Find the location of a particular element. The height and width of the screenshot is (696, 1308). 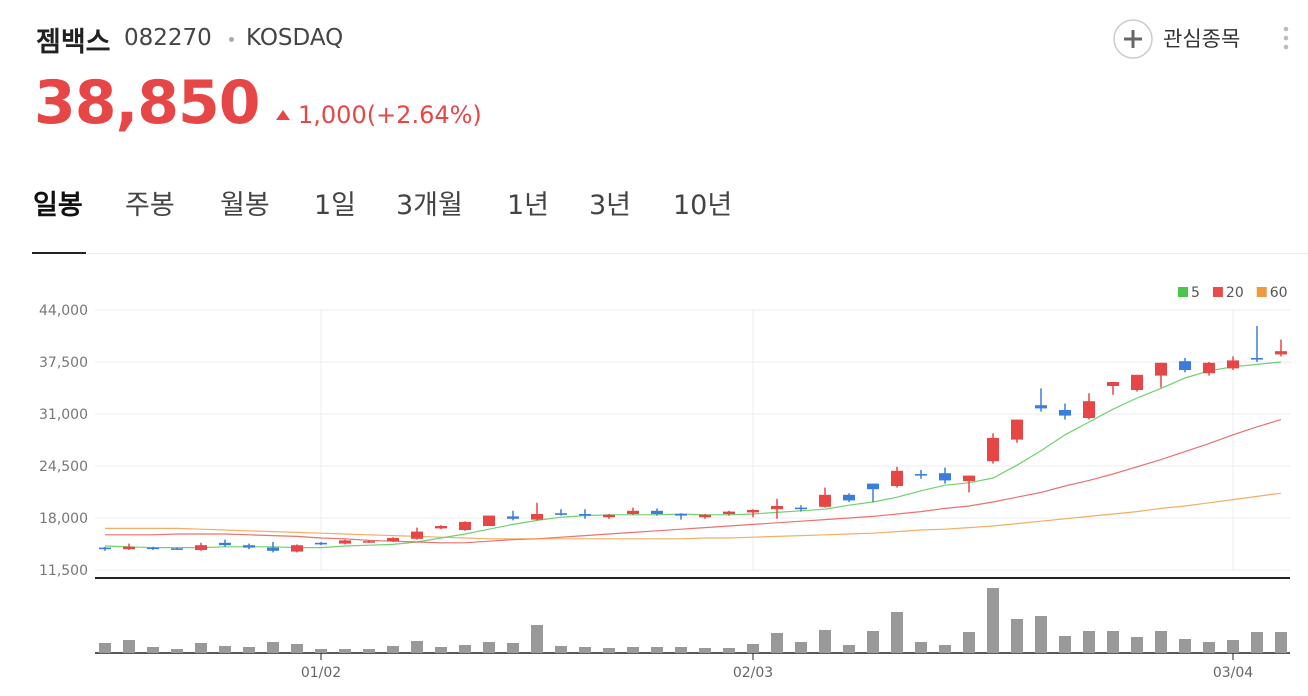

up-arrow is located at coordinates (283, 115).